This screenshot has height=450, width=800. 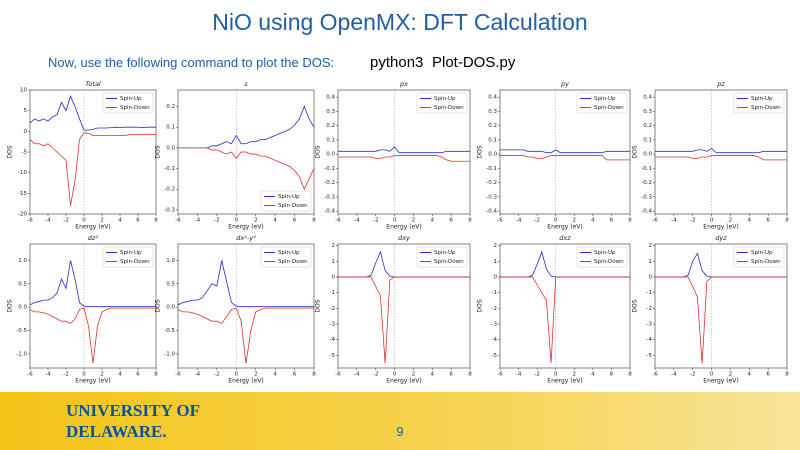 I want to click on plot-title: dyz, so click(x=721, y=238).